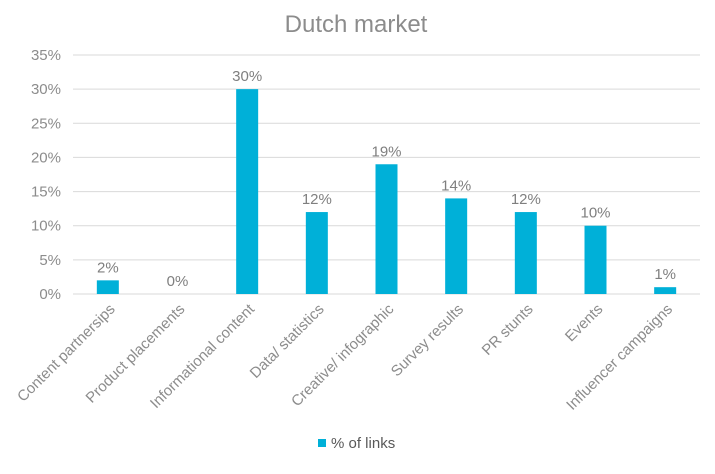 The width and height of the screenshot is (715, 474). I want to click on legend-label: % of links, so click(363, 443).